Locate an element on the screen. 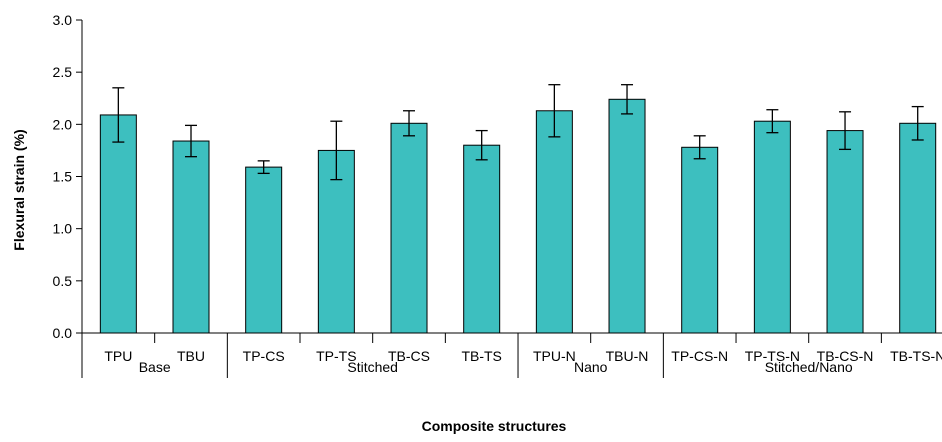  y-axis-ticks: 0.0 0.5 1.0 1.5 2.0 2.5 3.0 is located at coordinates (67, 176).